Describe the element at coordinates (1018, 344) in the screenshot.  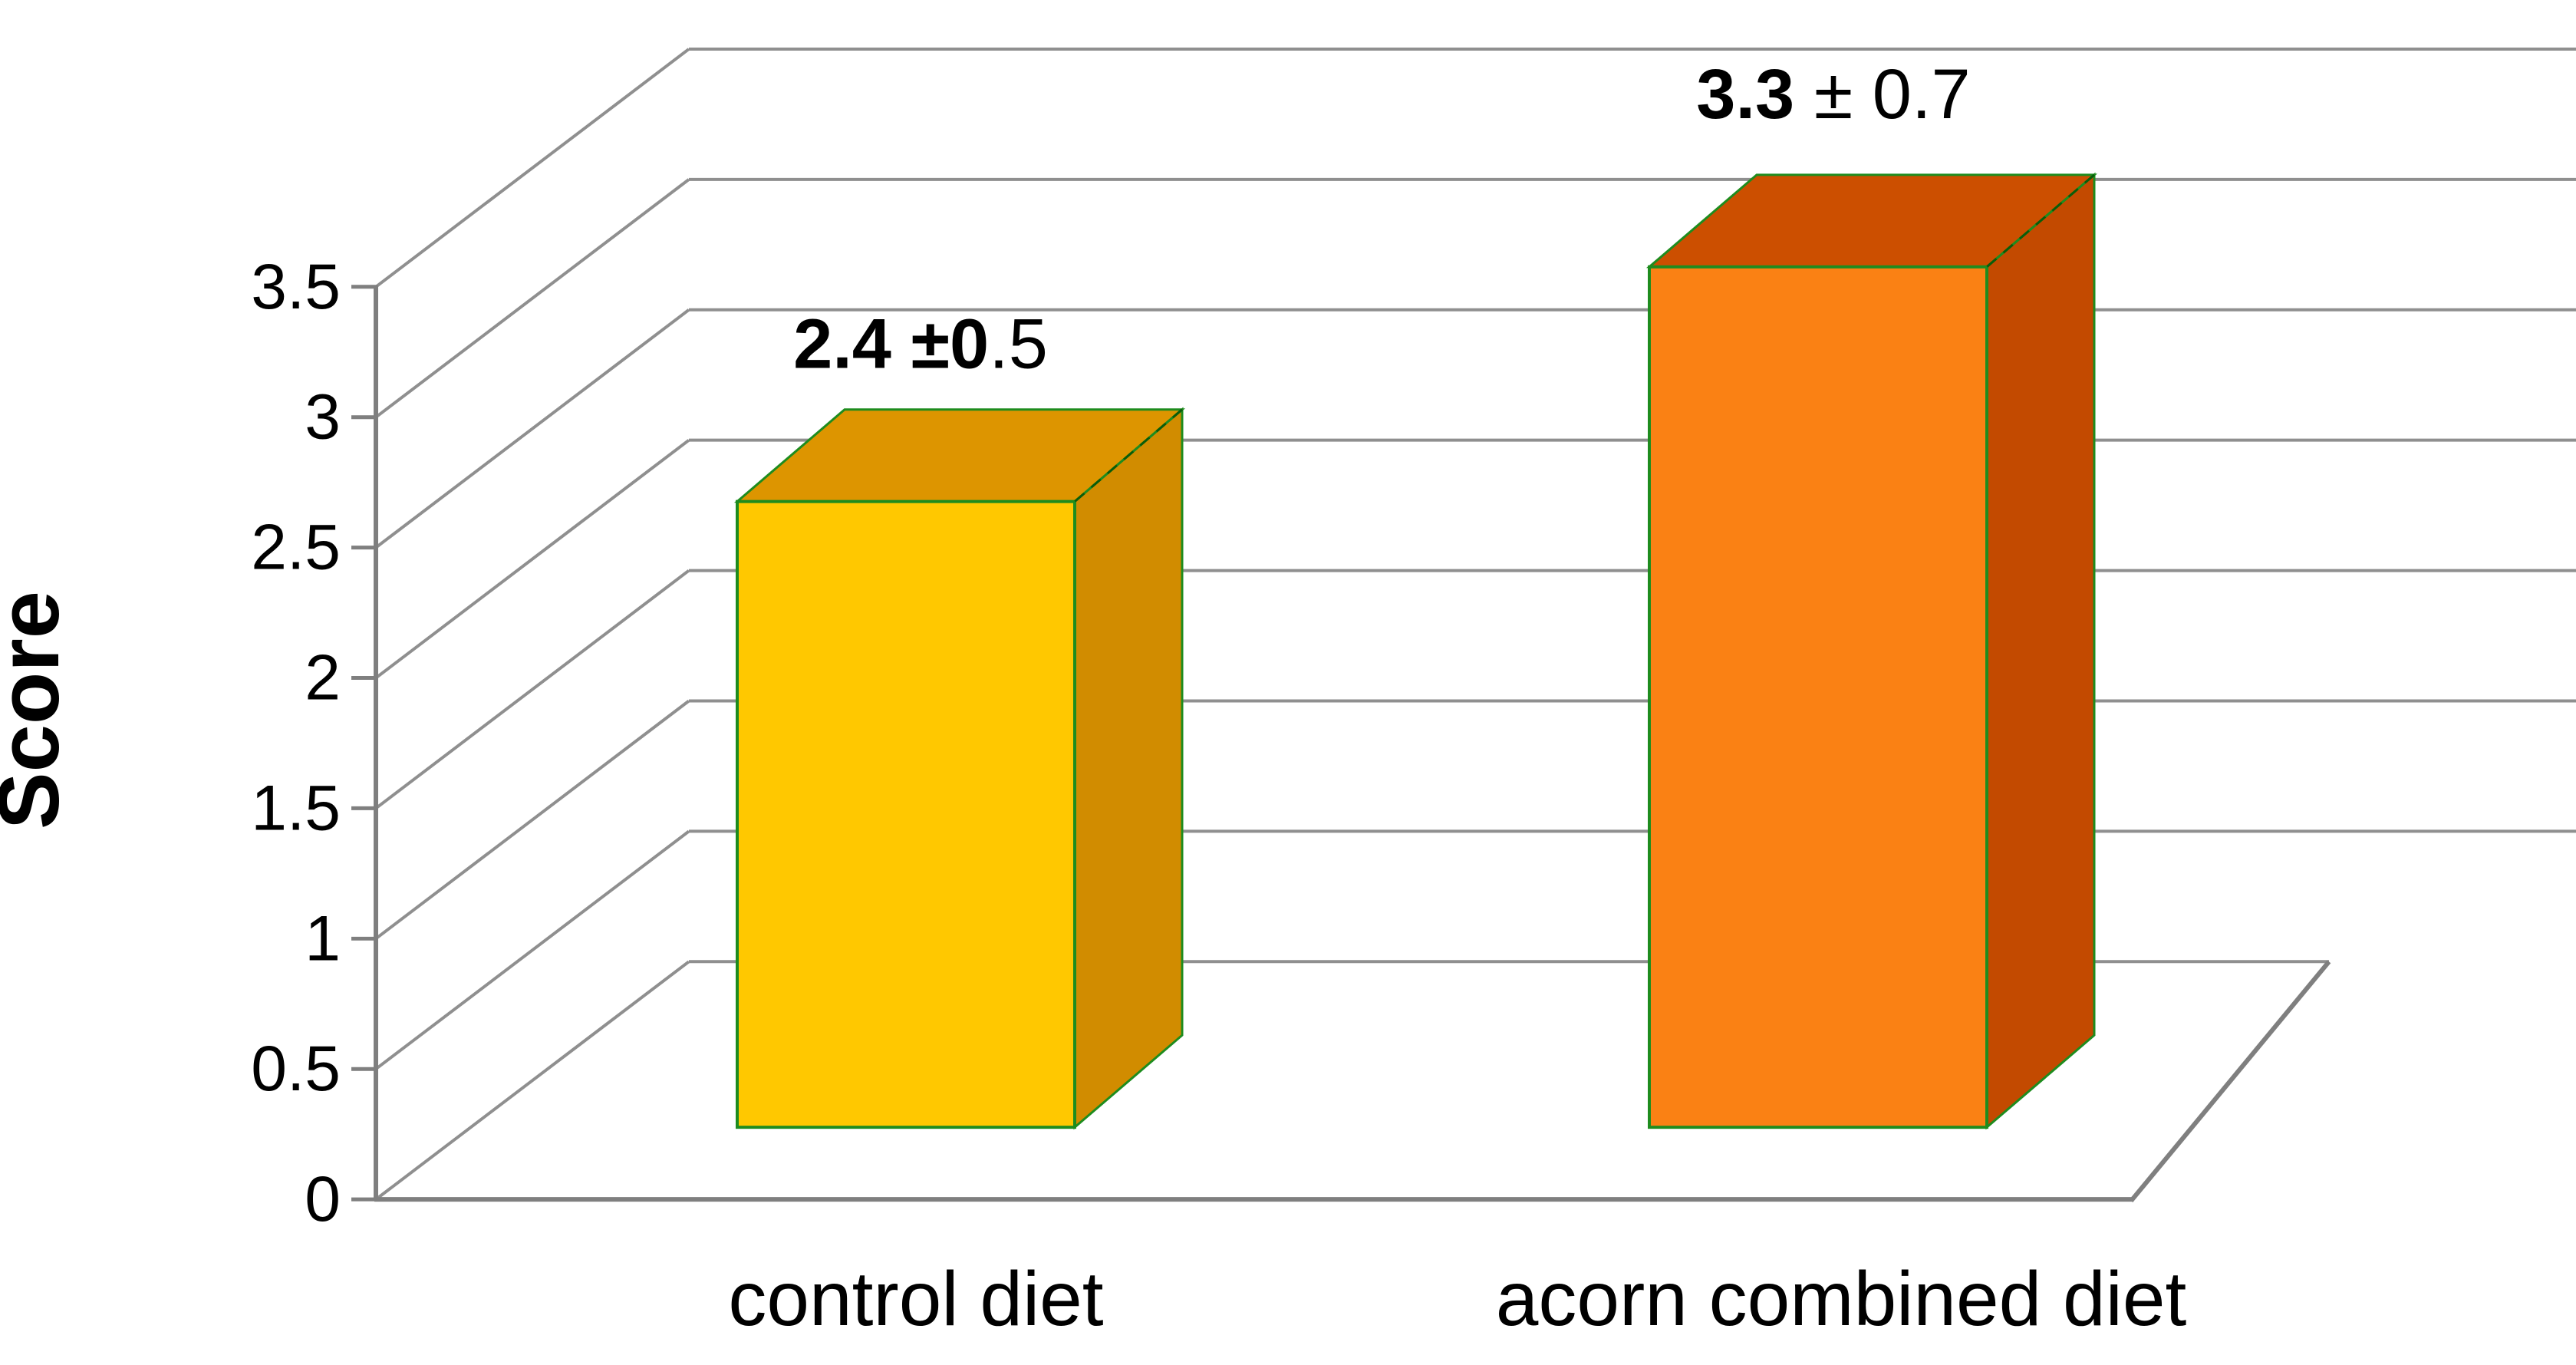
I see `data-label-error: .5` at that location.